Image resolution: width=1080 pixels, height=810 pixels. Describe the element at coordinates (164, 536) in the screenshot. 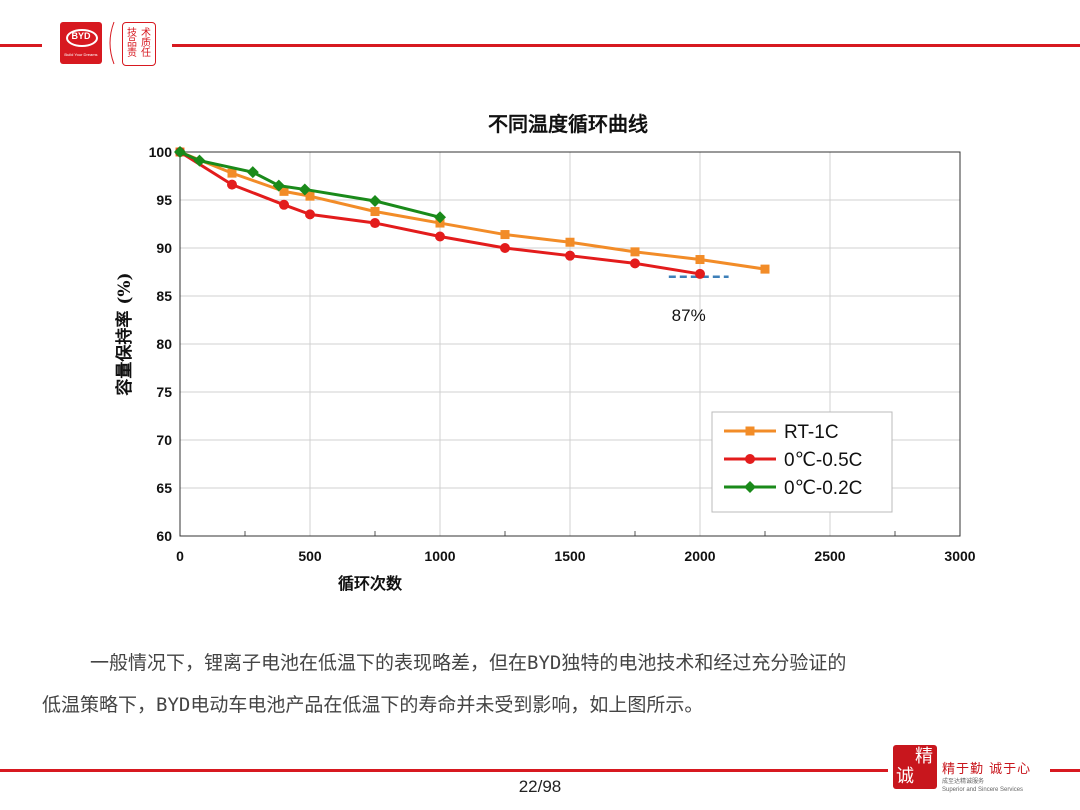

I see `y-tick-label: 60` at that location.